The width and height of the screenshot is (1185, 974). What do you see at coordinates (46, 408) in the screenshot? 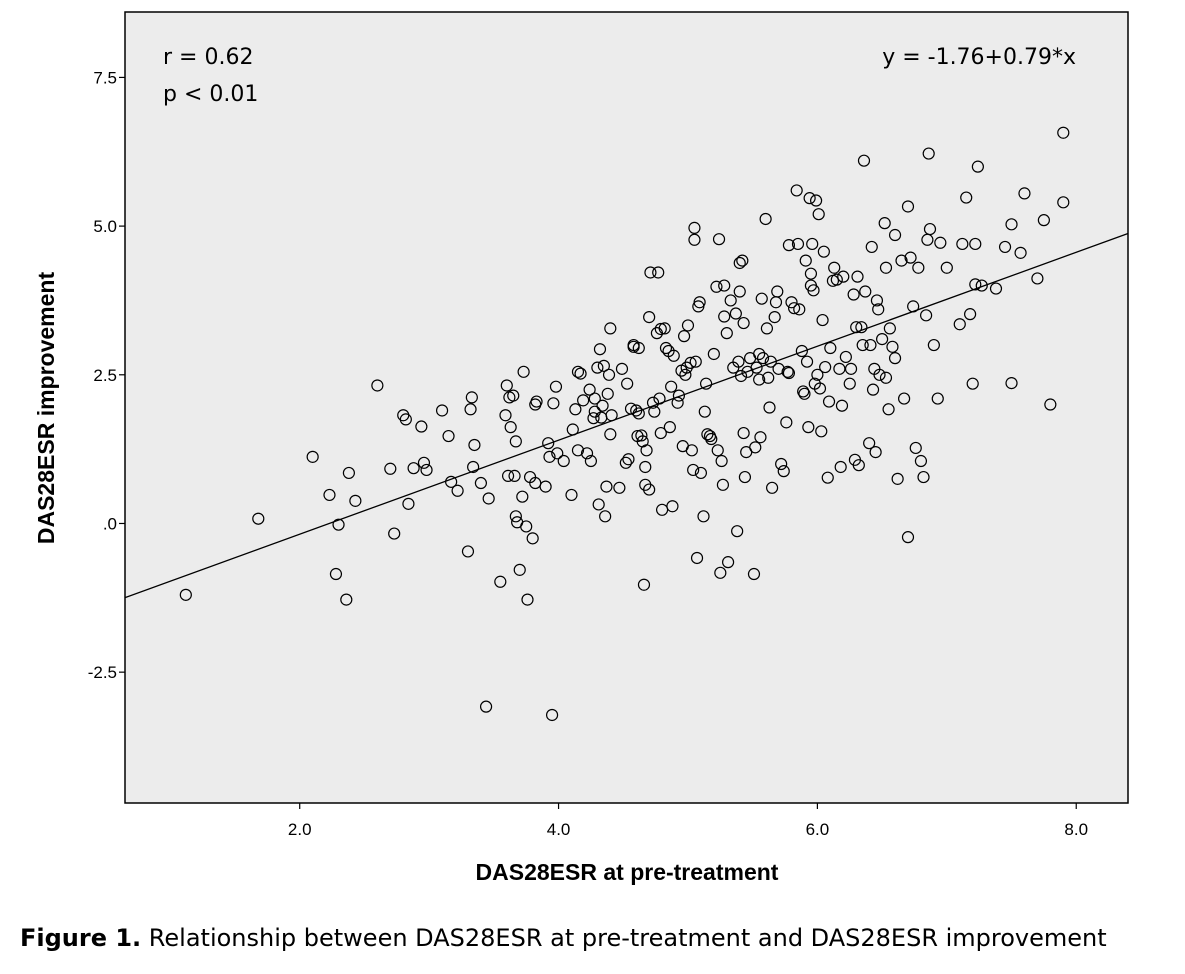
I see `y-axis-label: DAS28ESR improvement` at bounding box center [46, 408].